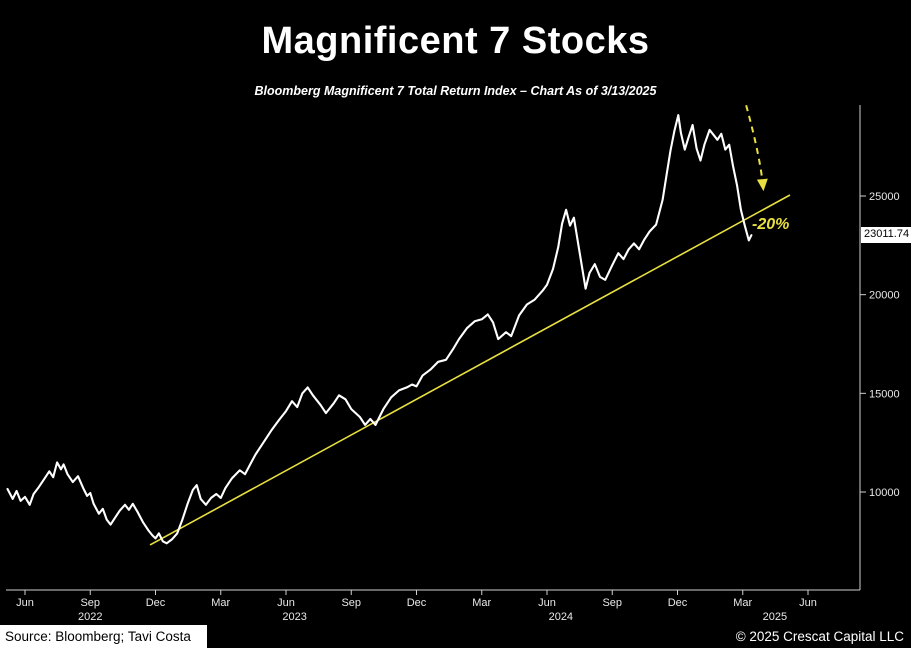 This screenshot has height=648, width=911. What do you see at coordinates (90, 617) in the screenshot?
I see `year-label: 2022` at bounding box center [90, 617].